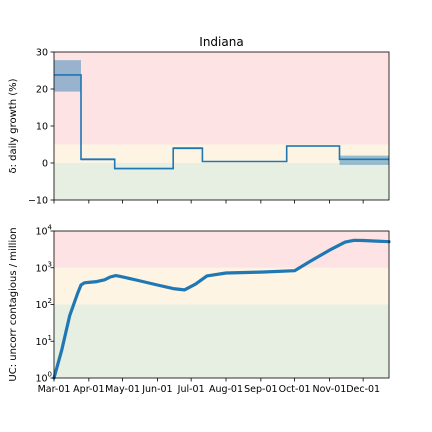 The width and height of the screenshot is (432, 432). Describe the element at coordinates (42, 90) in the screenshot. I see `y-tick-label: 20` at that location.